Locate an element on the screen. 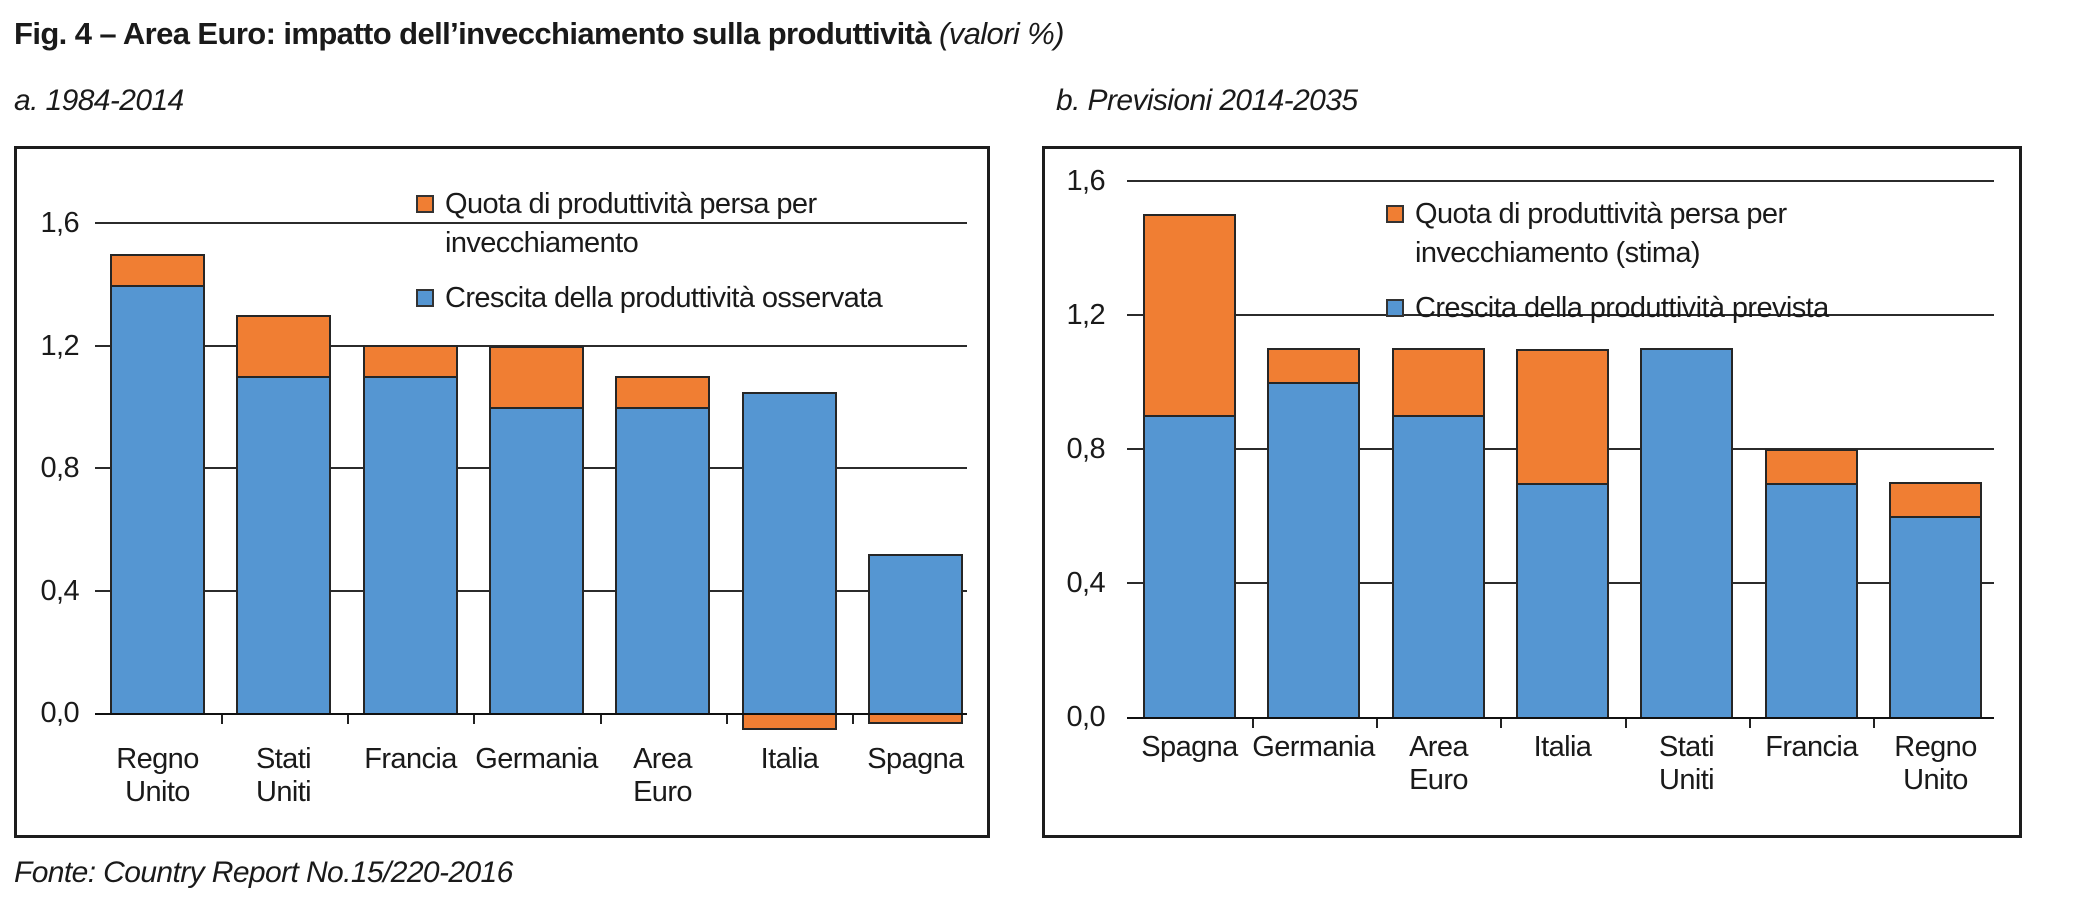 This screenshot has width=2079, height=901. legend-label-line: Quota di produttività persa per is located at coordinates (631, 204).